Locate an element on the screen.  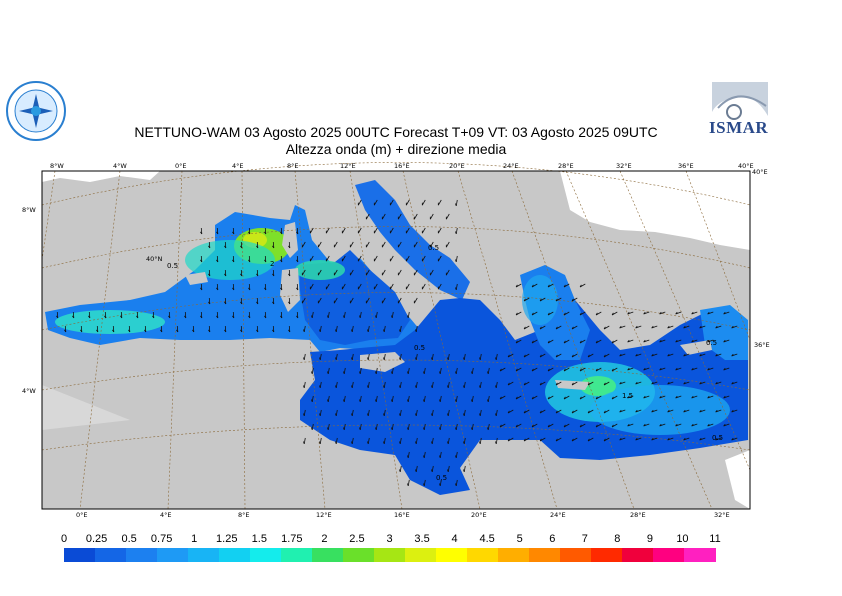
island-balearic is located at coordinates (196, 278).